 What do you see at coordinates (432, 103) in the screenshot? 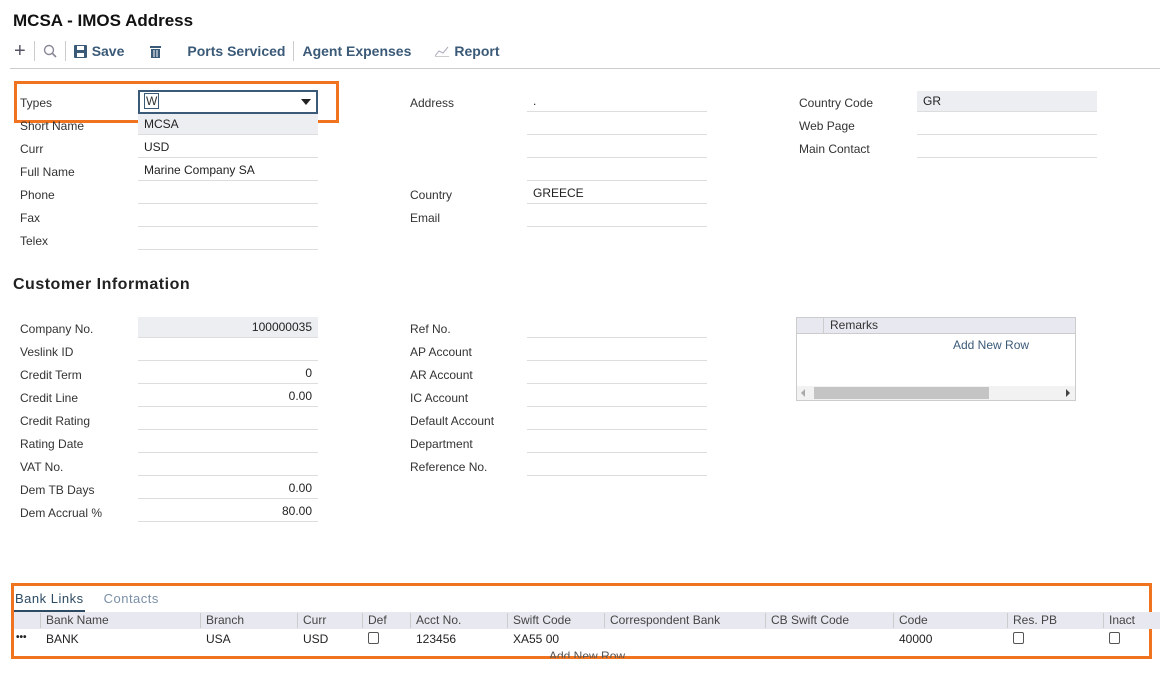
I see `address-label: Address` at bounding box center [432, 103].